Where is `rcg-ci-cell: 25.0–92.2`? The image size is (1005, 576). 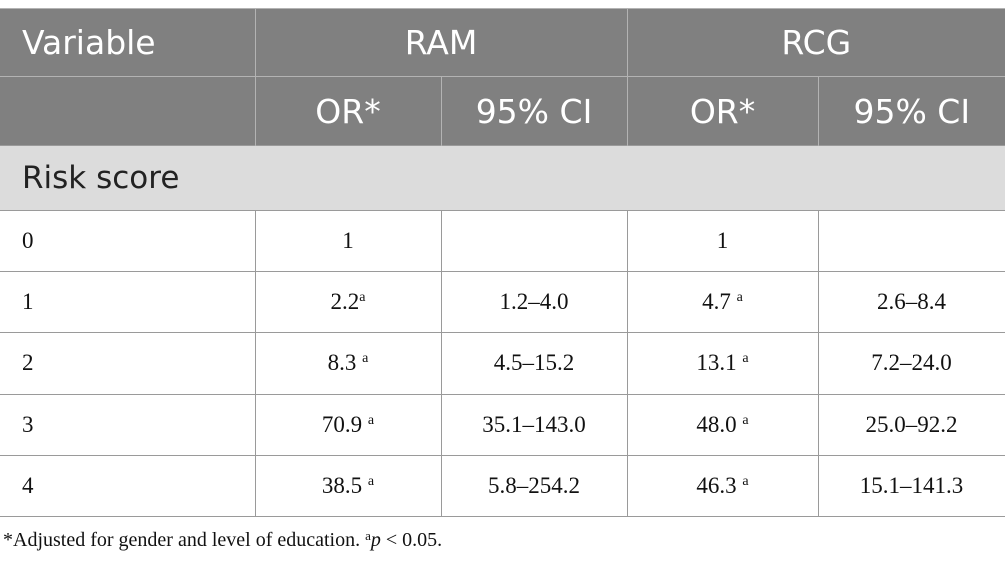 rcg-ci-cell: 25.0–92.2 is located at coordinates (911, 425).